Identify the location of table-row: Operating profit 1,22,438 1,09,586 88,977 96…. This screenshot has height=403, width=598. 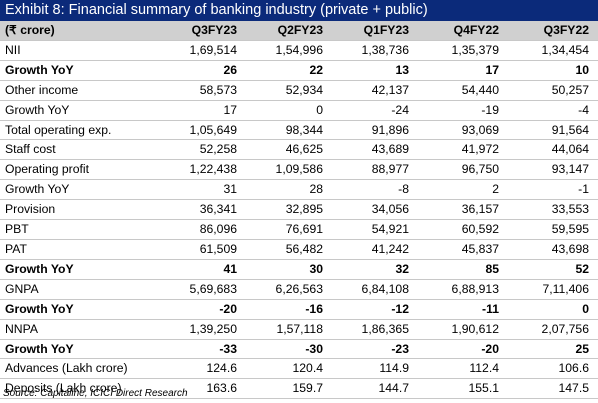
(299, 170).